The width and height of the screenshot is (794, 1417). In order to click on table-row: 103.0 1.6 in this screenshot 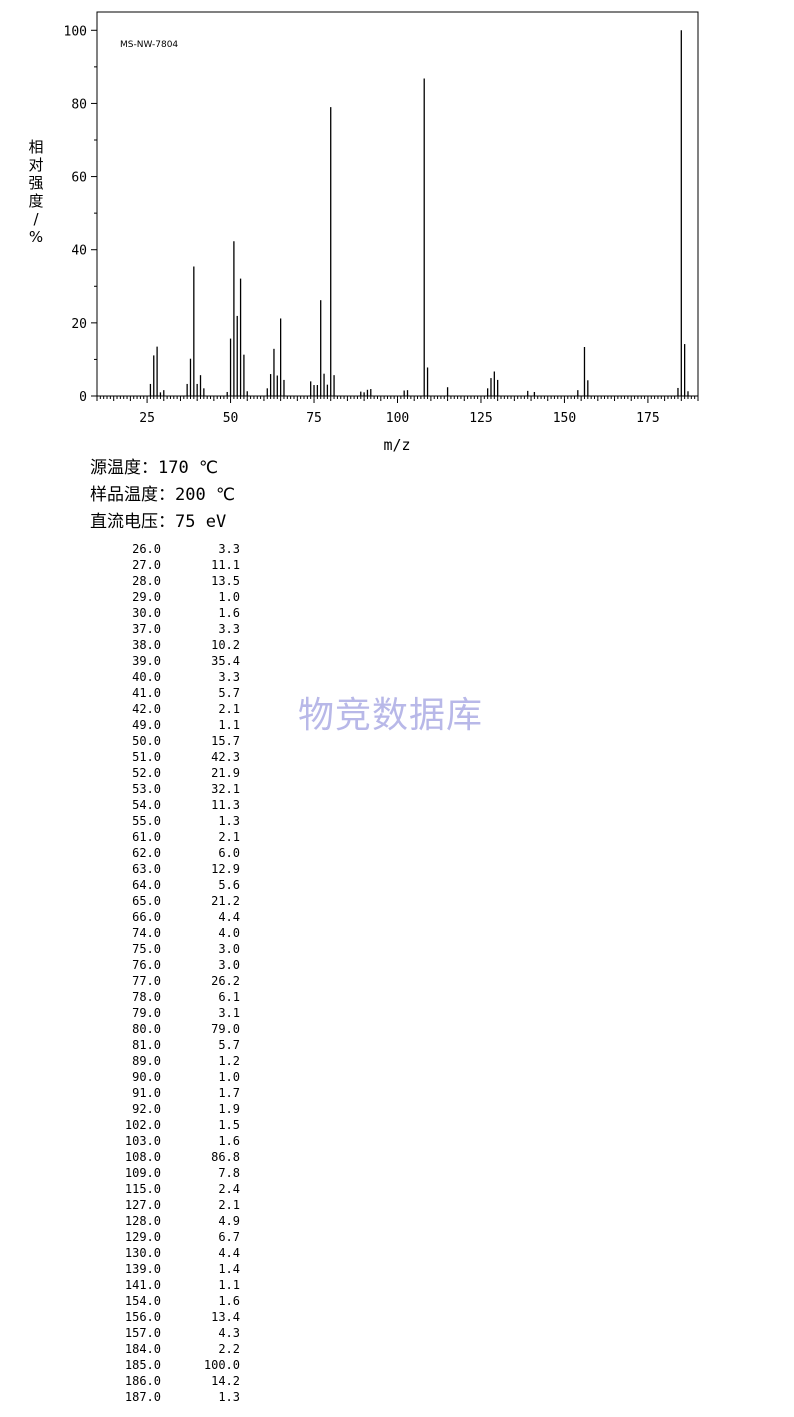, I will do `click(140, 1141)`.